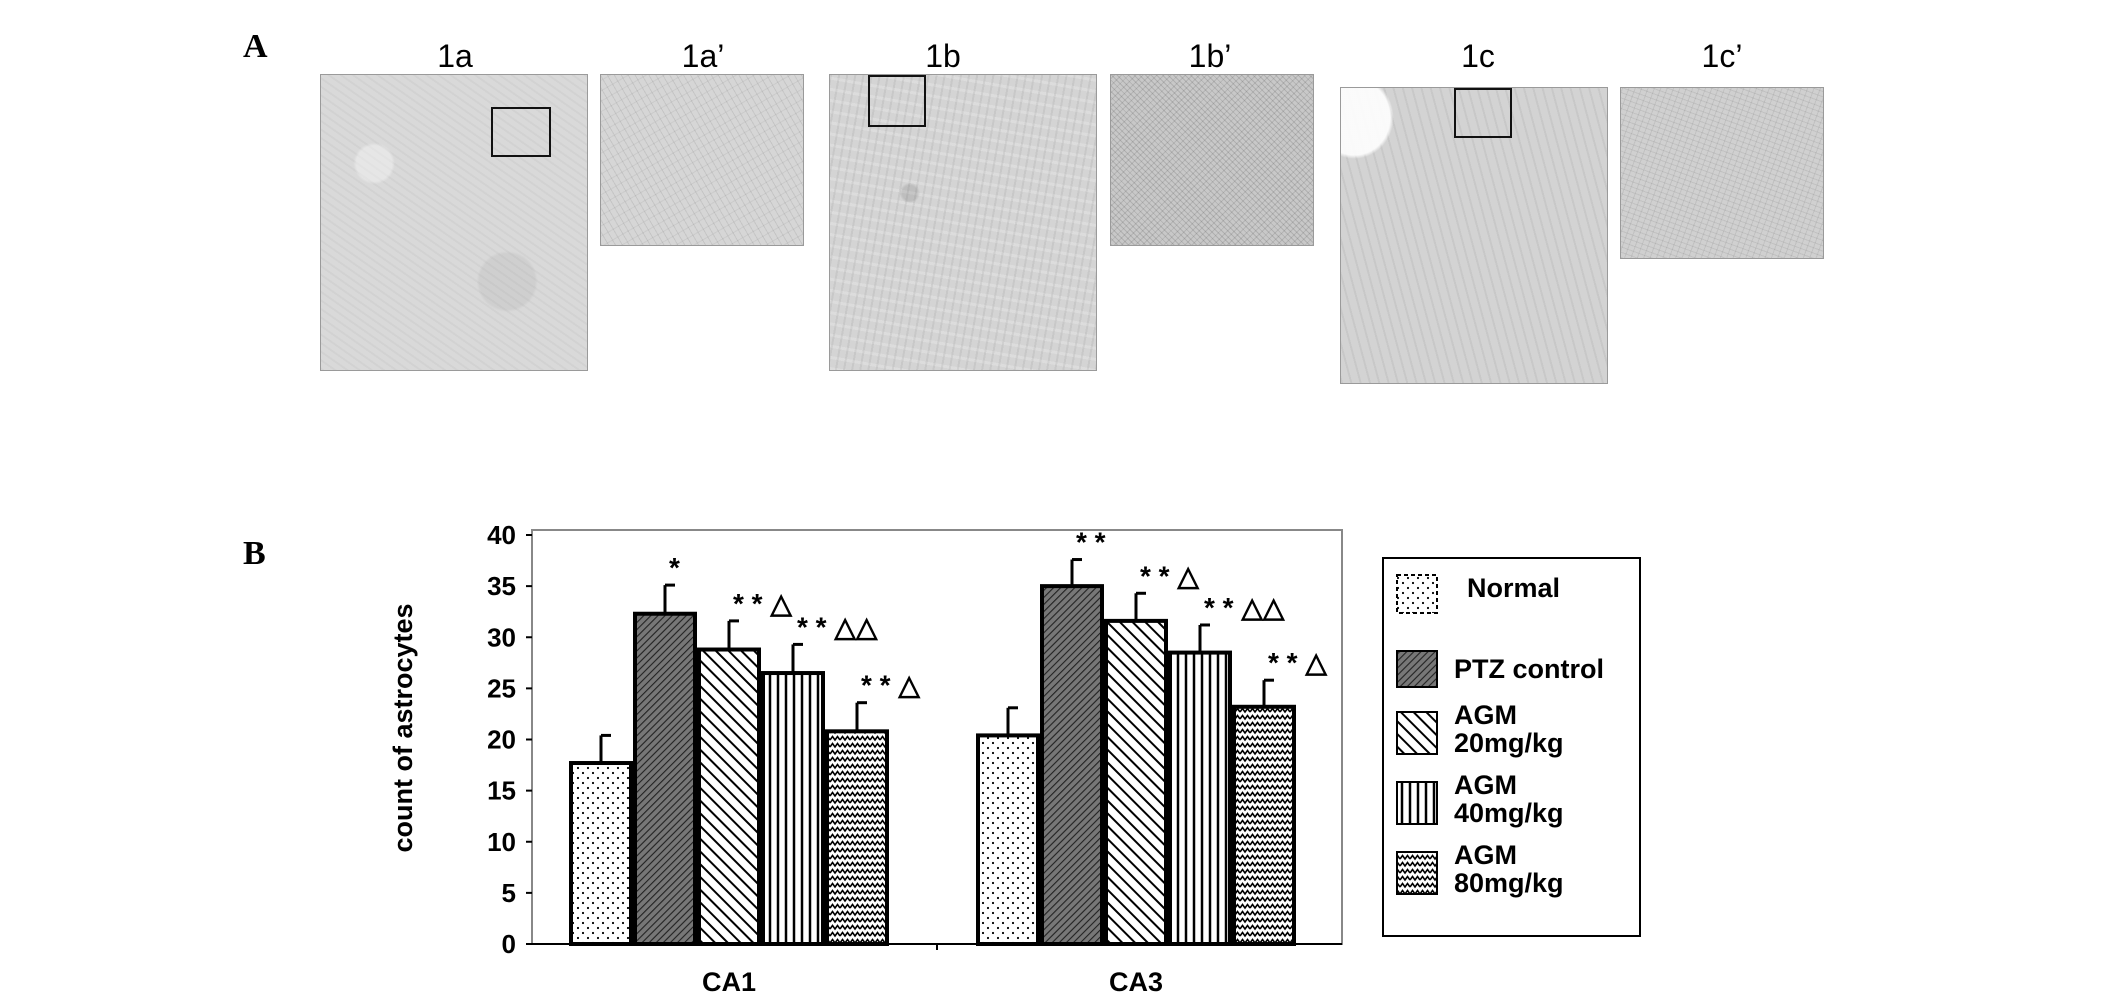 The height and width of the screenshot is (1001, 2126). What do you see at coordinates (1136, 982) in the screenshot?
I see `x-category-label: CA3` at bounding box center [1136, 982].